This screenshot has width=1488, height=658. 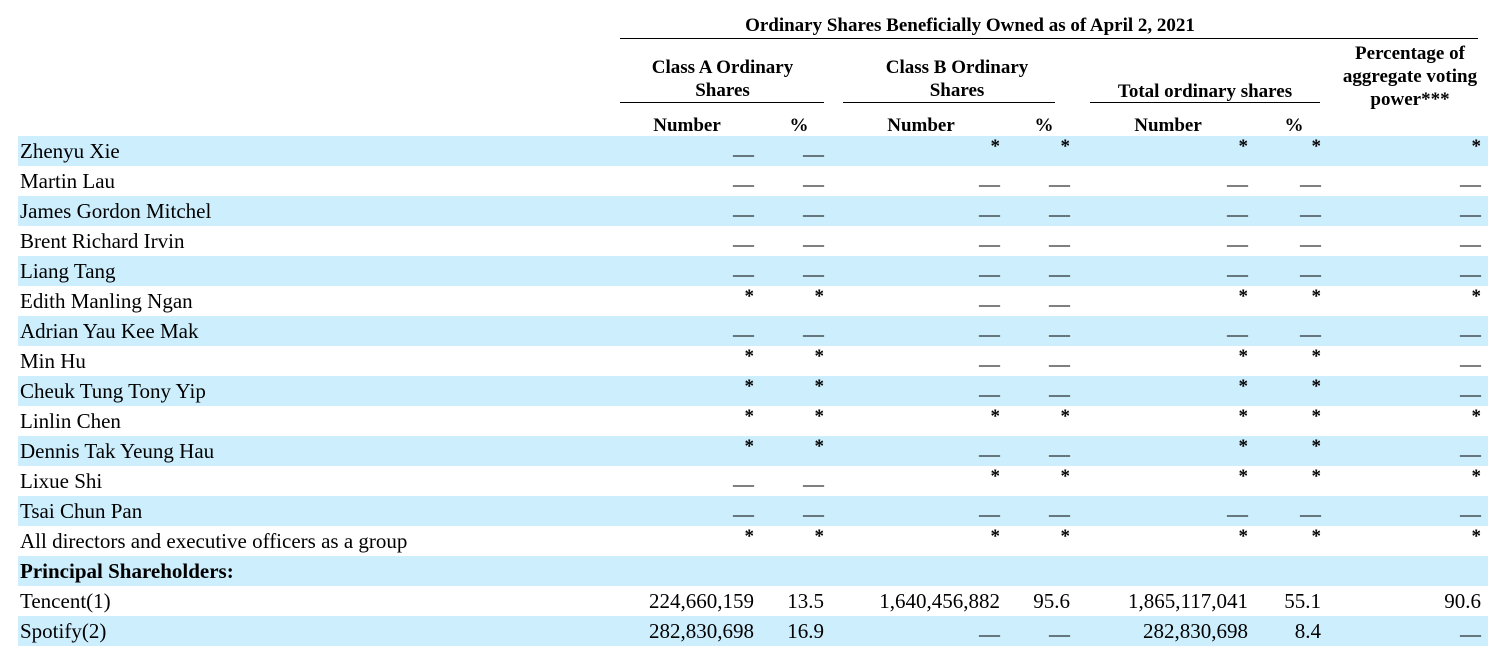 I want to click on voting-power-header: Percentage of aggregate voting power***, so click(x=1410, y=76).